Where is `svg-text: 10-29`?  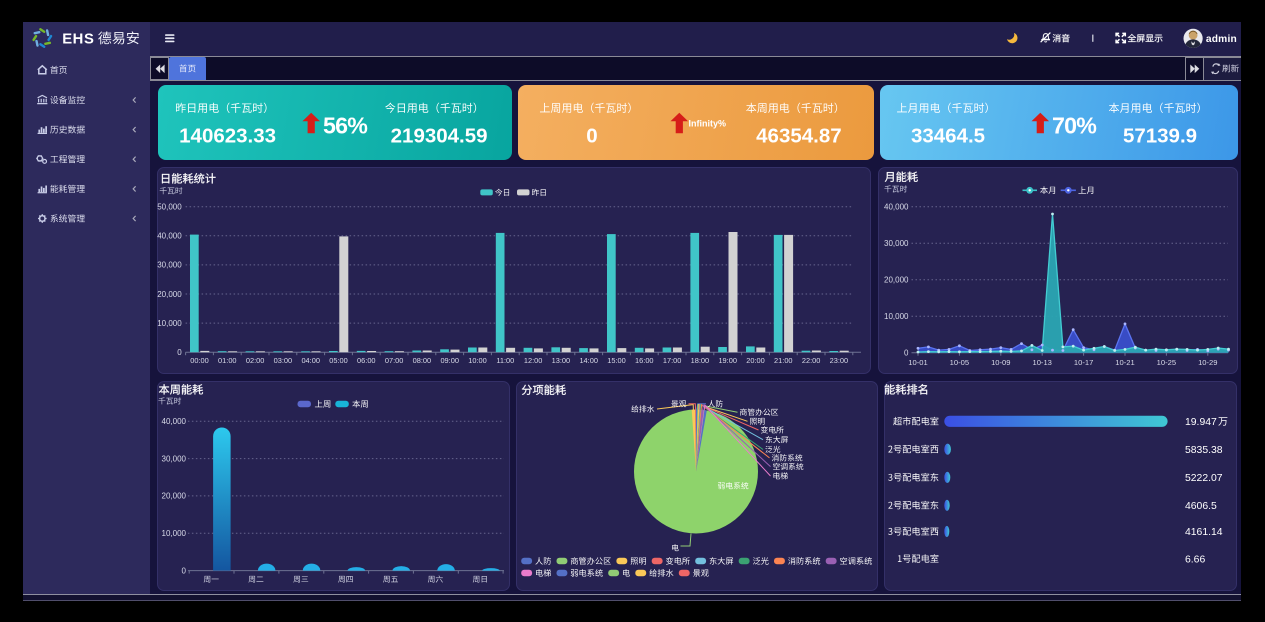 svg-text: 10-29 is located at coordinates (1207, 362).